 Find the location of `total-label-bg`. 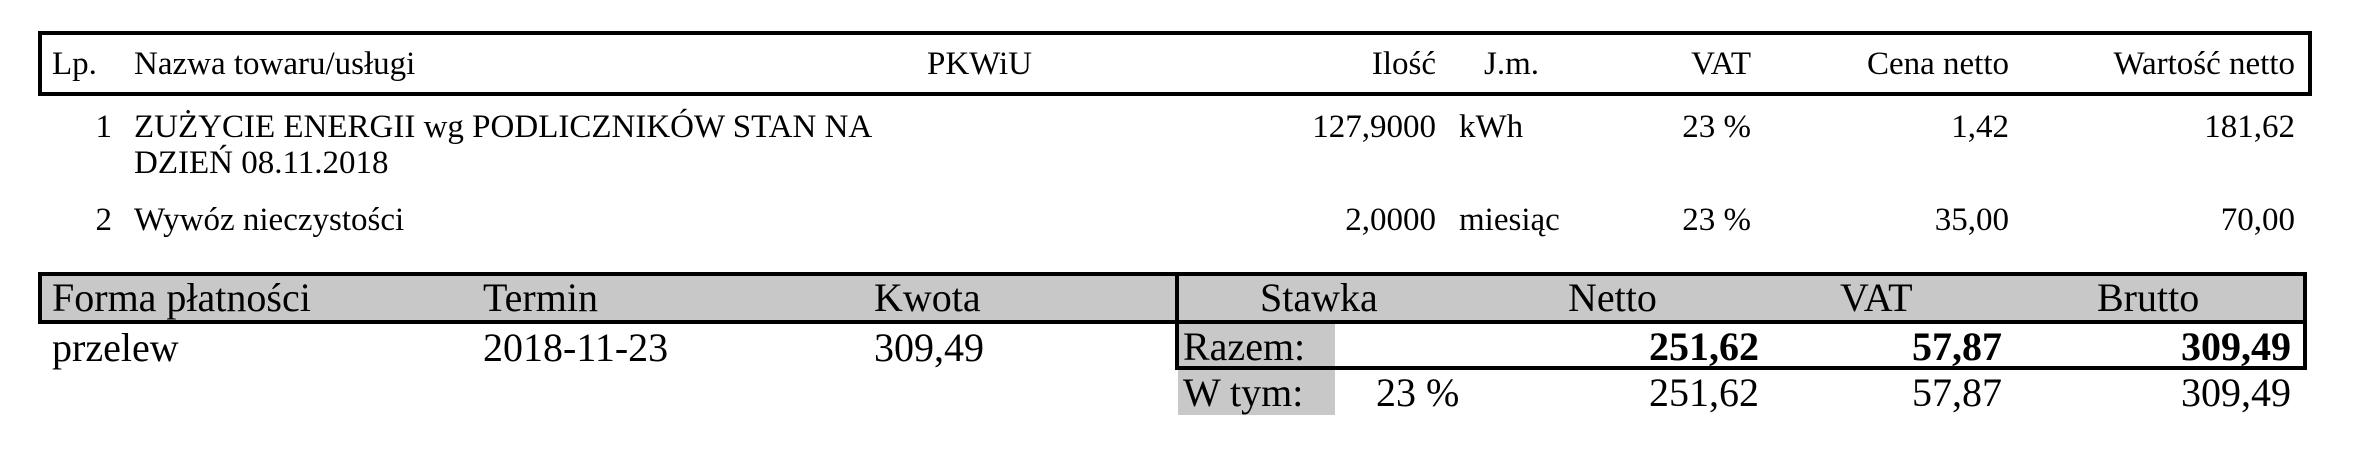

total-label-bg is located at coordinates (1256, 345).